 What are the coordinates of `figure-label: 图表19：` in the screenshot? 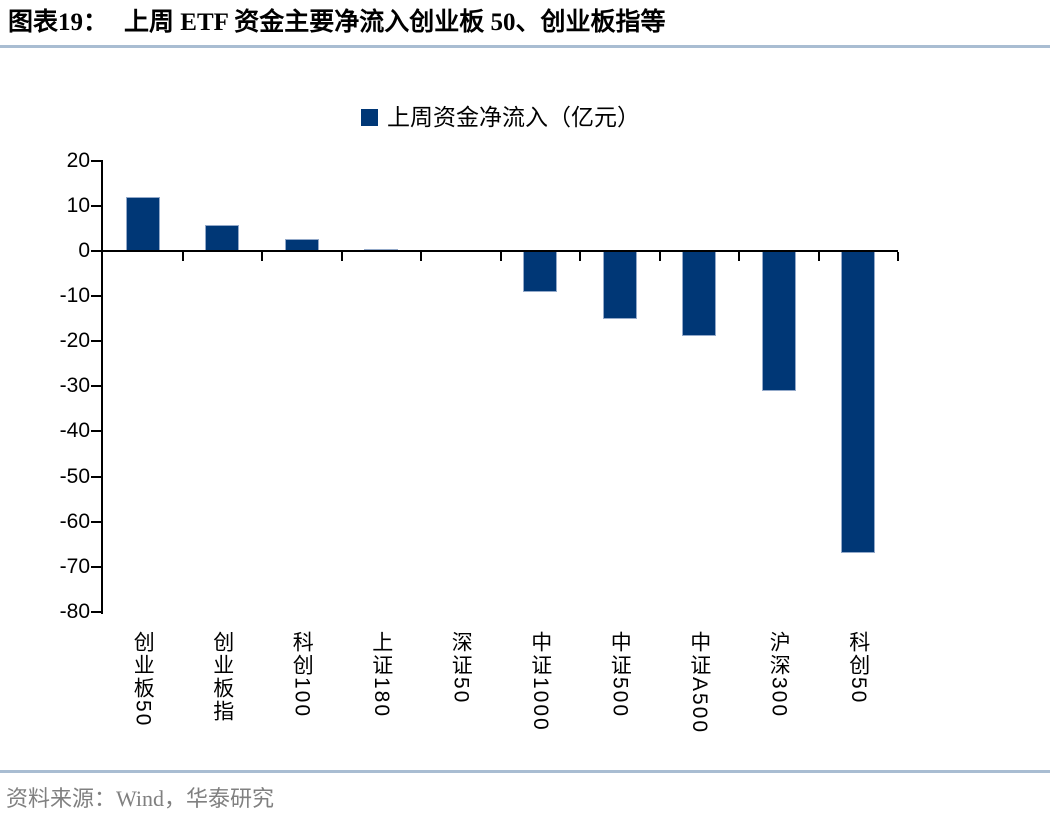 It's located at (58, 22).